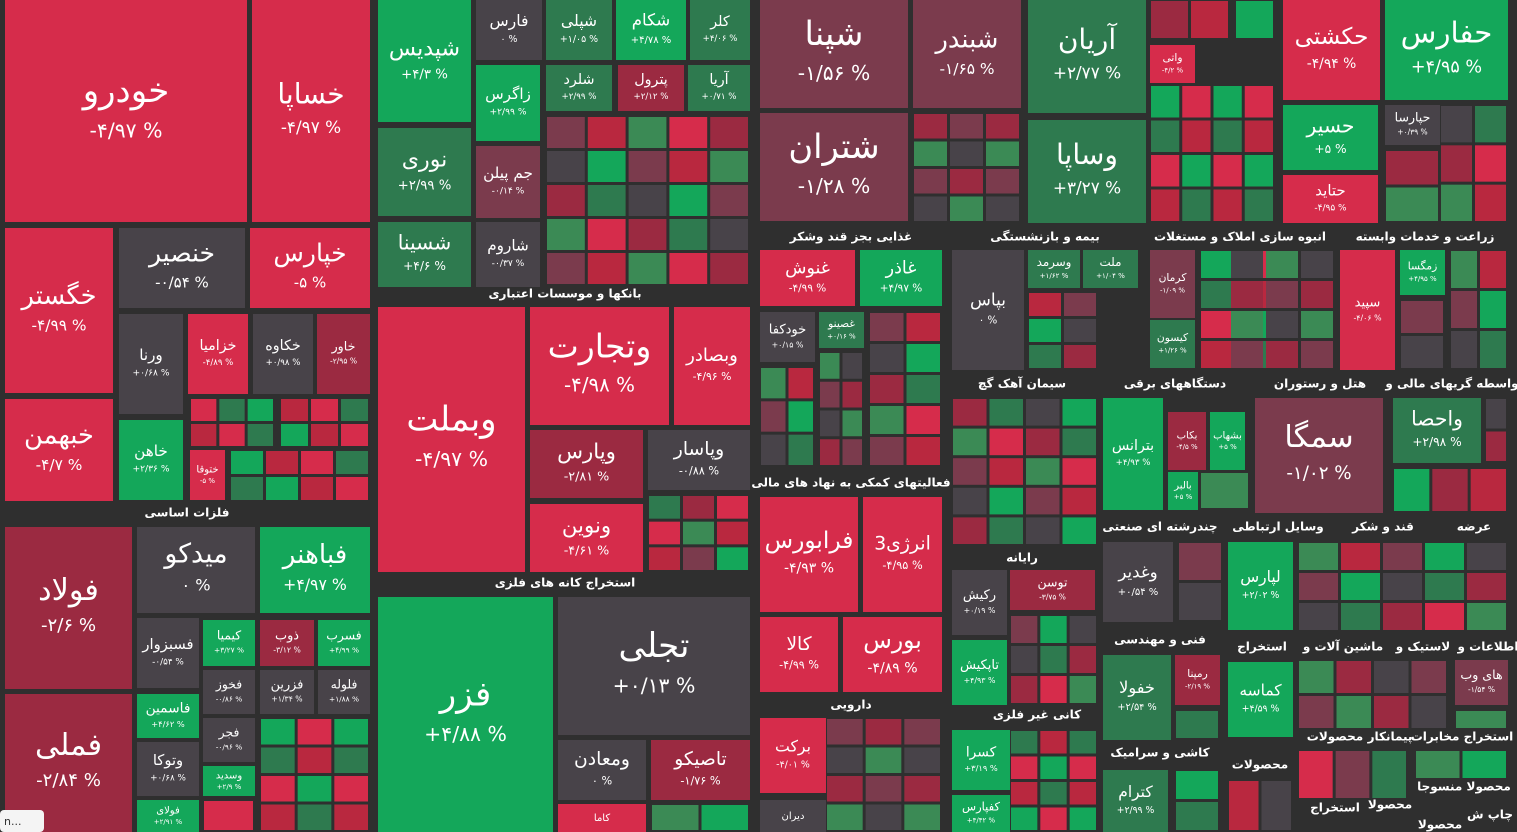  What do you see at coordinates (1330, 209) in the screenshot?
I see `tile-change: -۴/۹۵ %` at bounding box center [1330, 209].